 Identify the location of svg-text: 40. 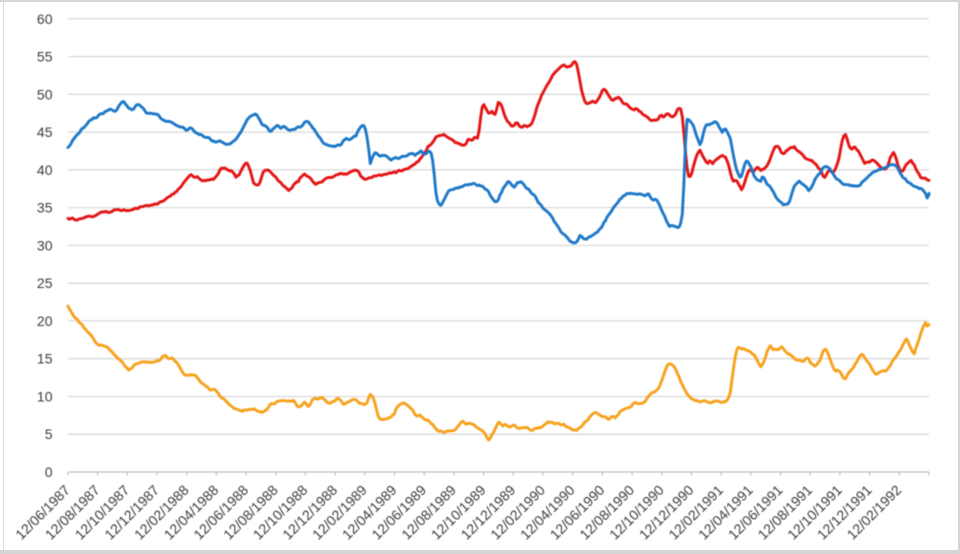
(45, 170).